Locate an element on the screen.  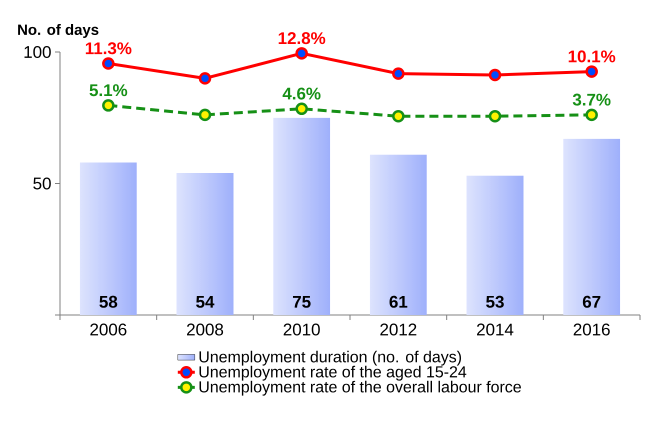
y-tick-label: 50 is located at coordinates (42, 184).